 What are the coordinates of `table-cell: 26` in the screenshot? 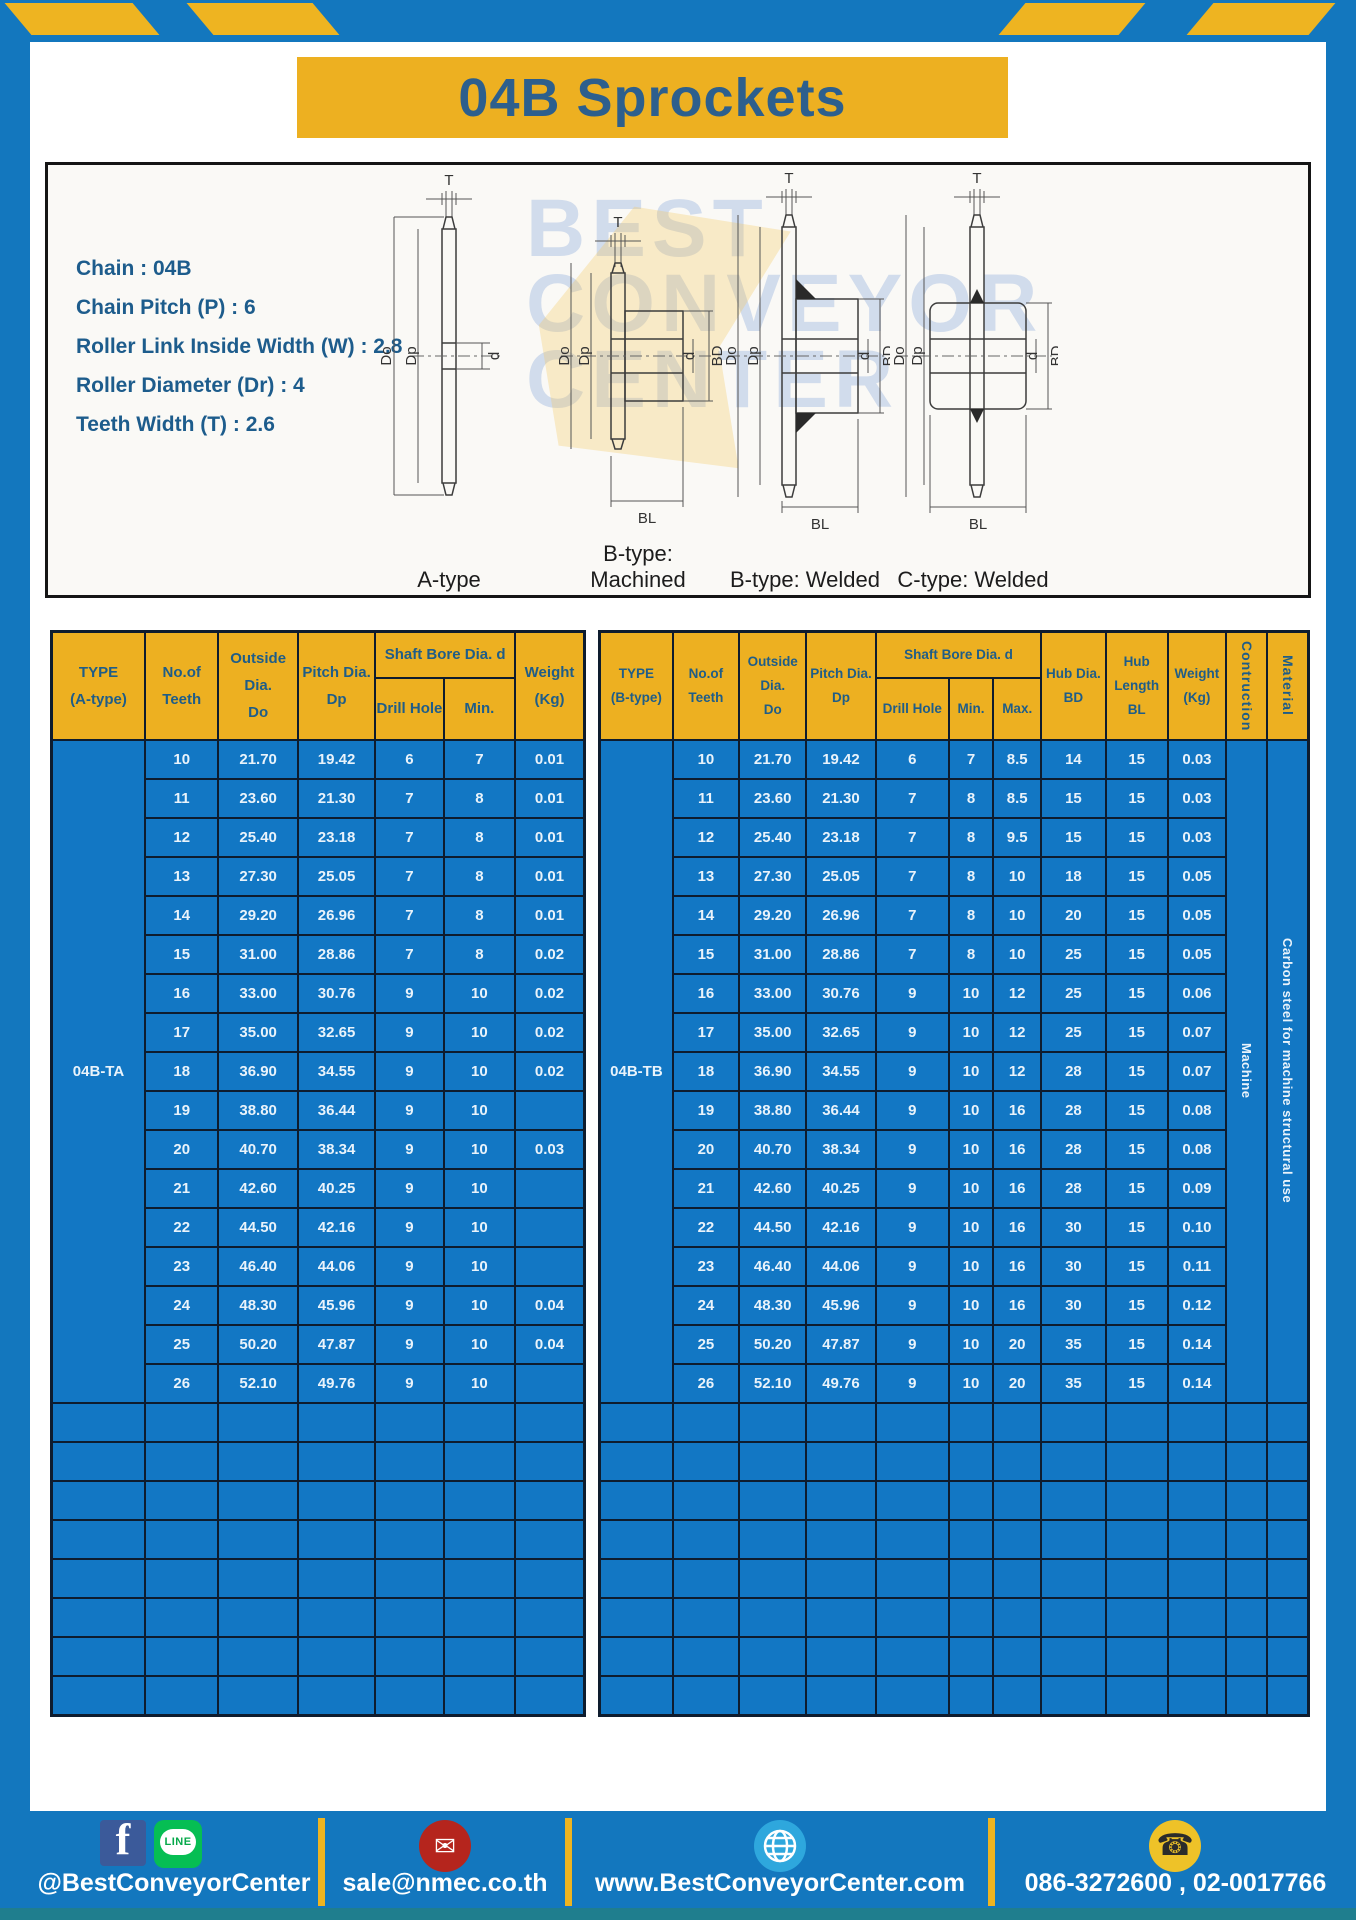 It's located at (182, 1383).